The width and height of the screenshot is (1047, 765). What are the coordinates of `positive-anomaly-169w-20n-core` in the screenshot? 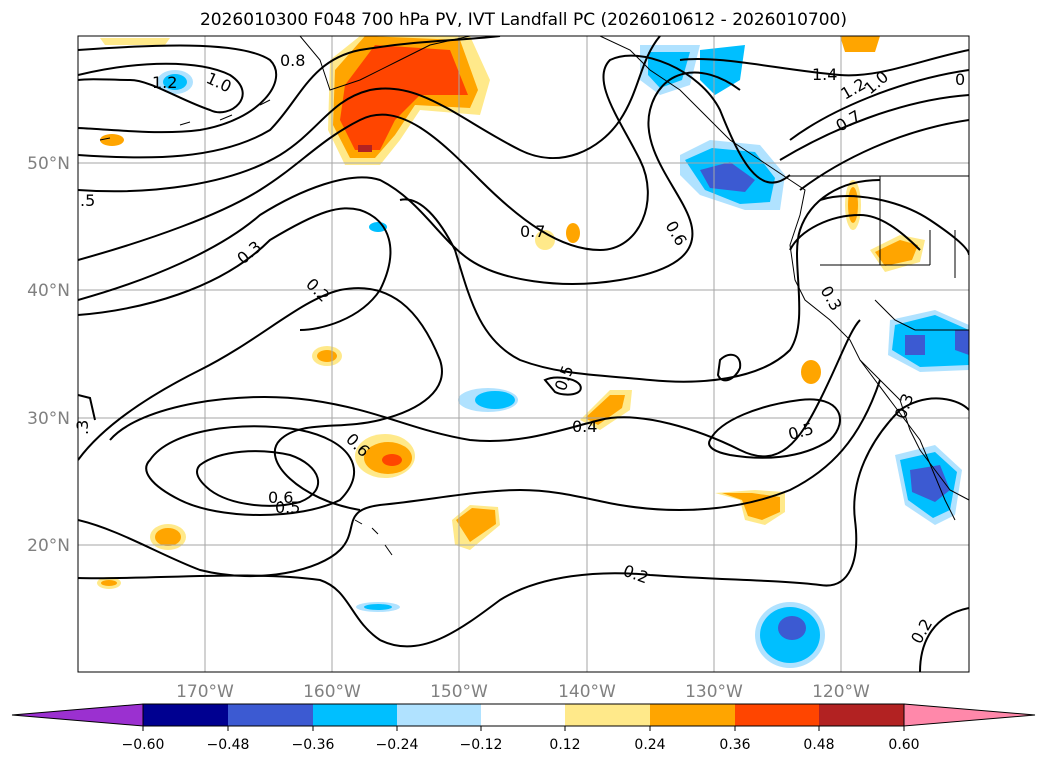 It's located at (168, 537).